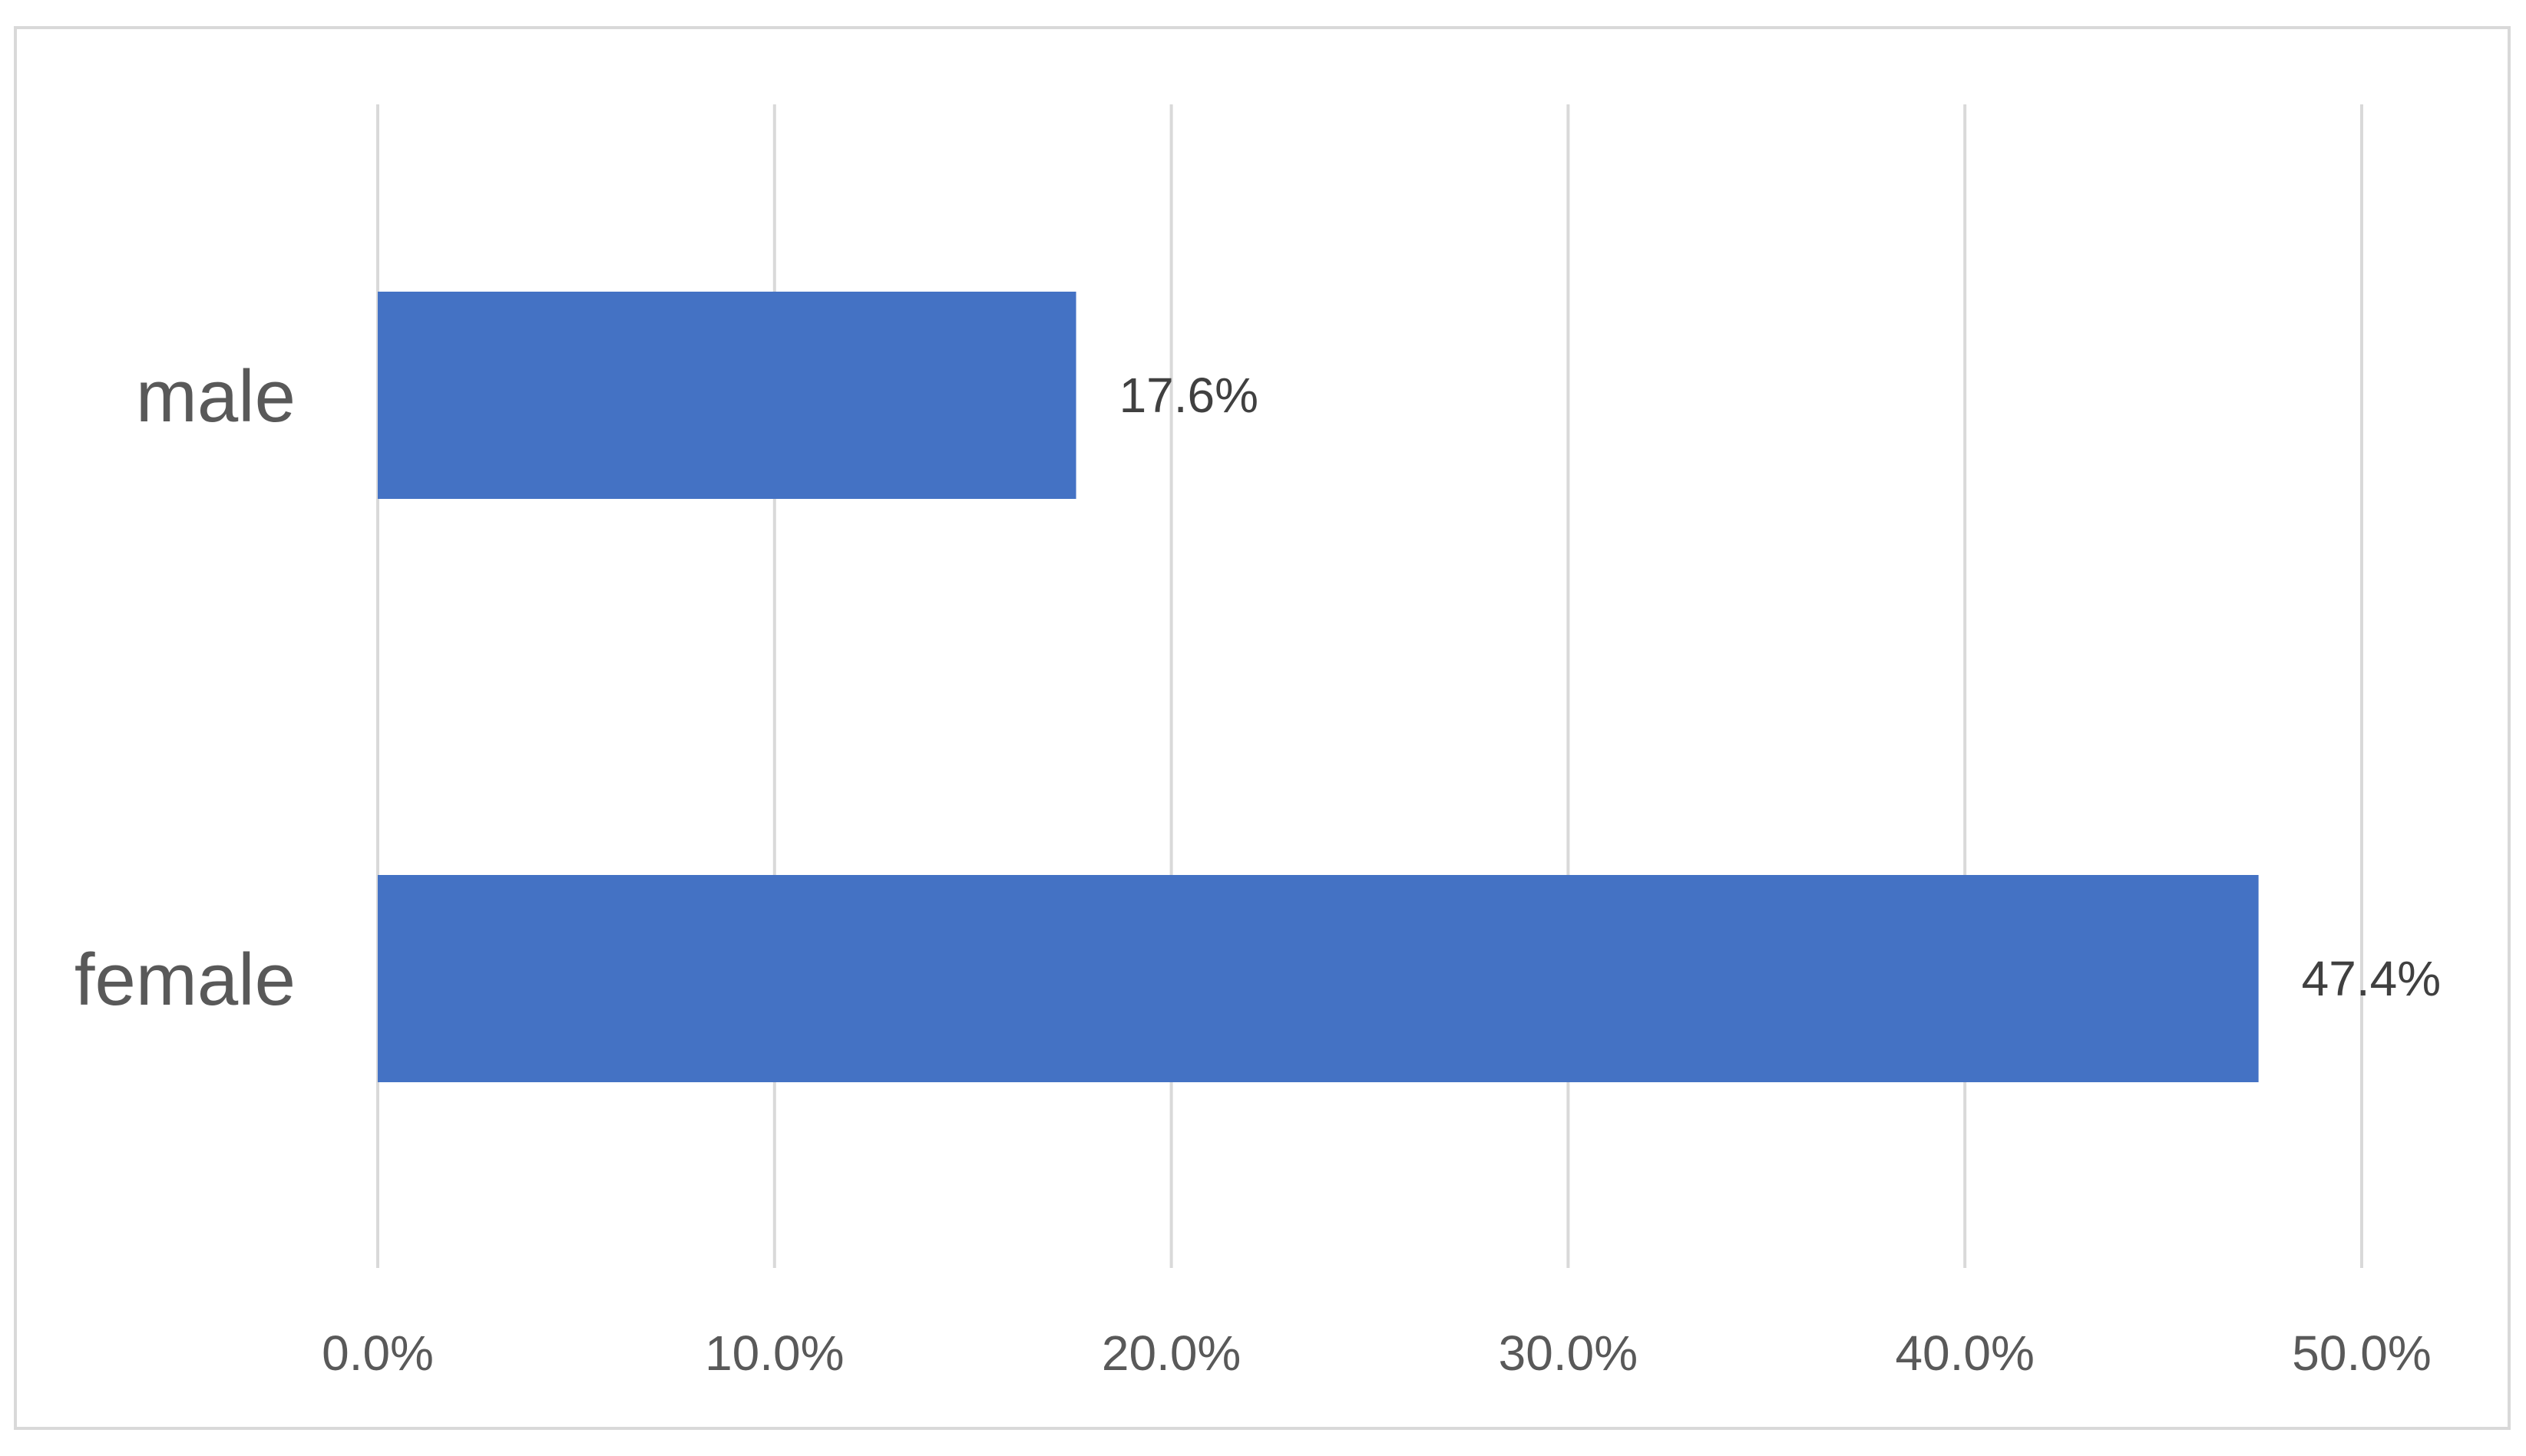 This screenshot has width=2526, height=1456. What do you see at coordinates (1964, 1353) in the screenshot?
I see `x-tick-label: 40.0%` at bounding box center [1964, 1353].